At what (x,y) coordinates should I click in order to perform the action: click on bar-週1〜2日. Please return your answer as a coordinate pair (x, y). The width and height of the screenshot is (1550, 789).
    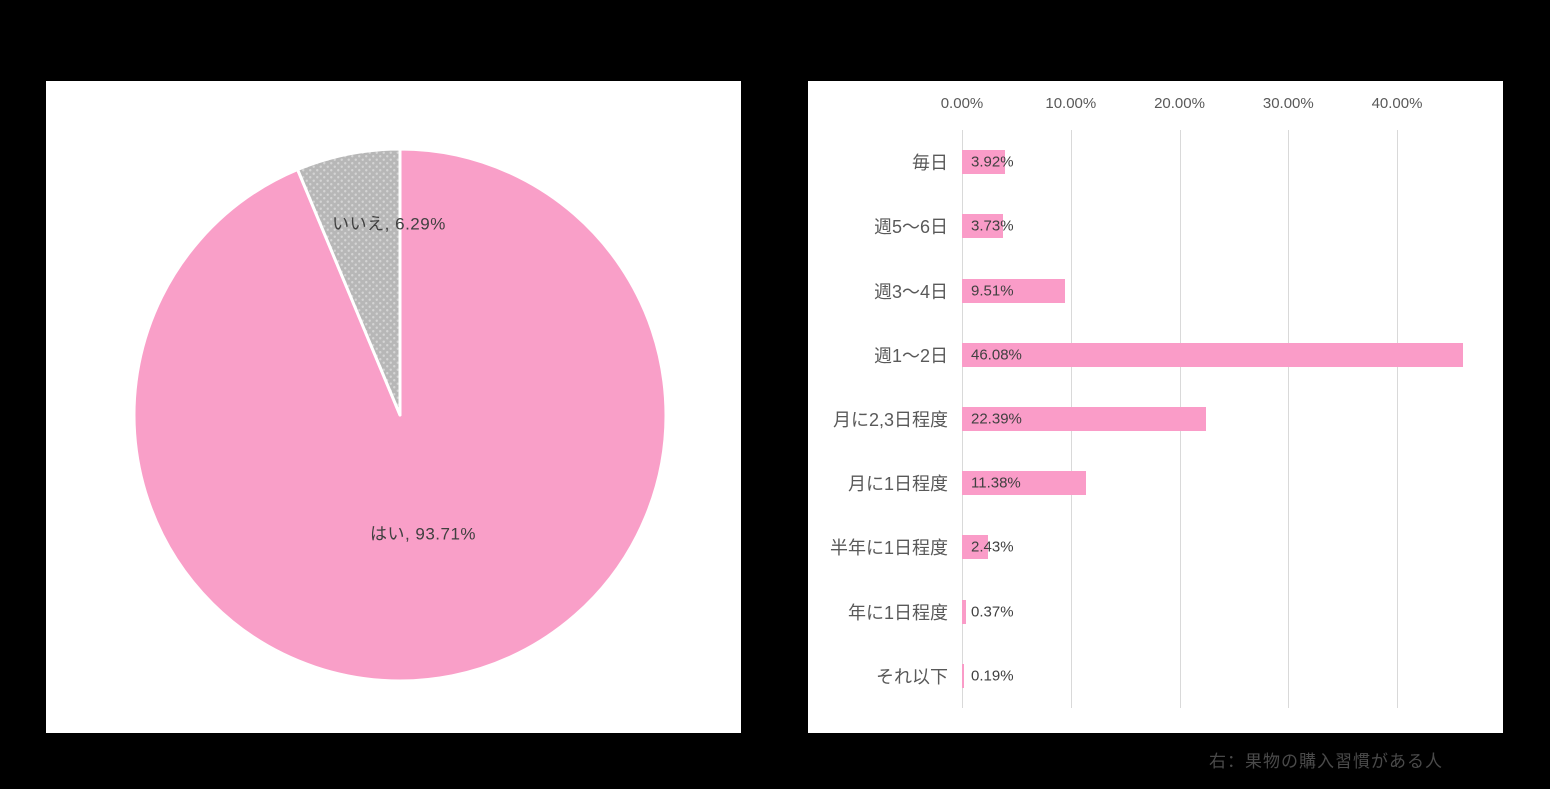
    Looking at the image, I should click on (1213, 354).